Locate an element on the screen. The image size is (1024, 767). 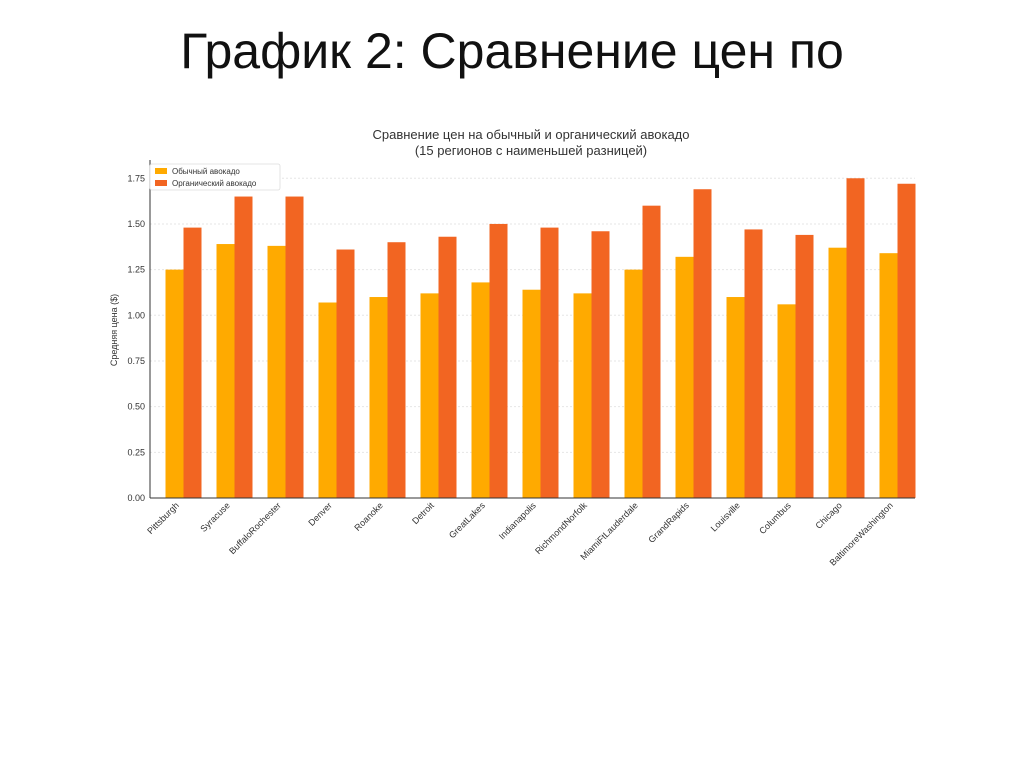
bar-organic-chicago is located at coordinates (855, 338).